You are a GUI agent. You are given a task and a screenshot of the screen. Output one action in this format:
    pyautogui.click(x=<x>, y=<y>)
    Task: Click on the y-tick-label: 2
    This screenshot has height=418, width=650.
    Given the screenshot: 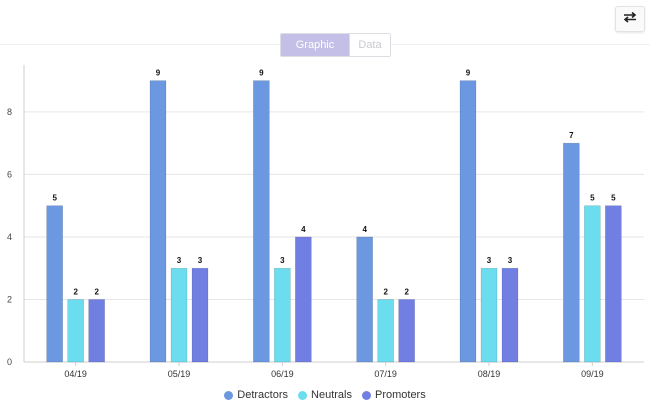 What is the action you would take?
    pyautogui.click(x=9, y=299)
    